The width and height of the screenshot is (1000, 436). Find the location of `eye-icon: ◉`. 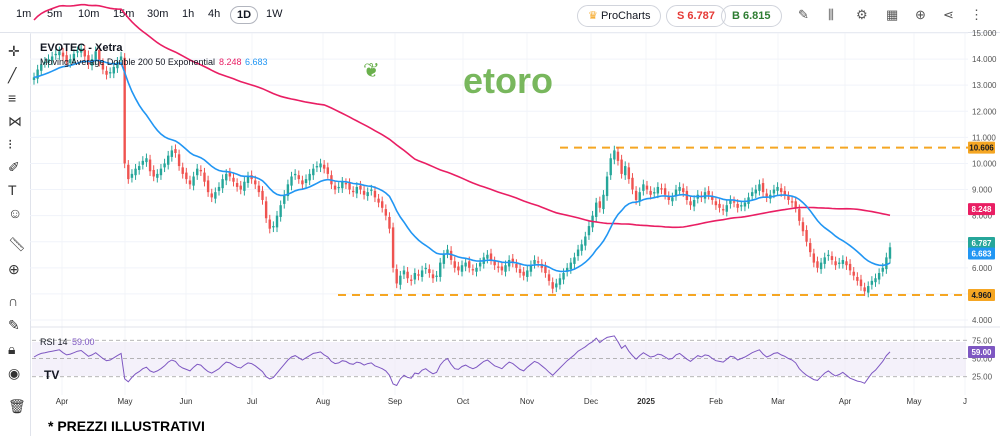

eye-icon: ◉ is located at coordinates (14, 373).